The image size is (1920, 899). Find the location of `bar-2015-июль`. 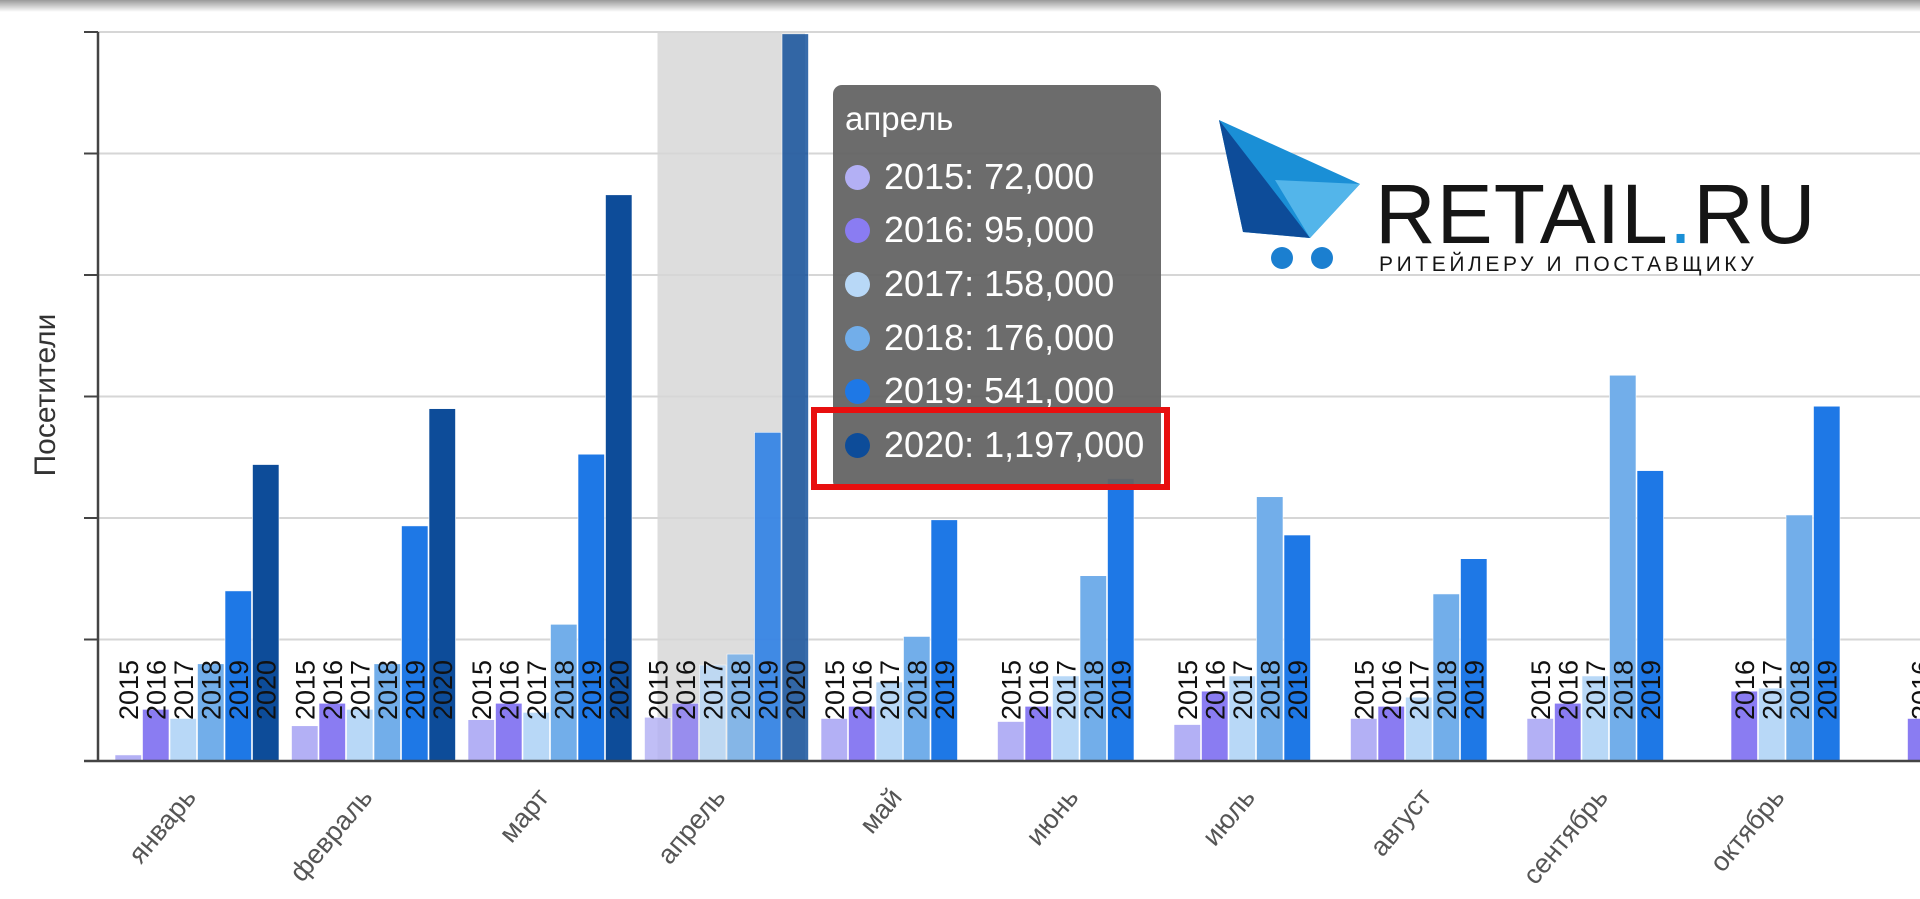

bar-2015-июль is located at coordinates (1187, 743).